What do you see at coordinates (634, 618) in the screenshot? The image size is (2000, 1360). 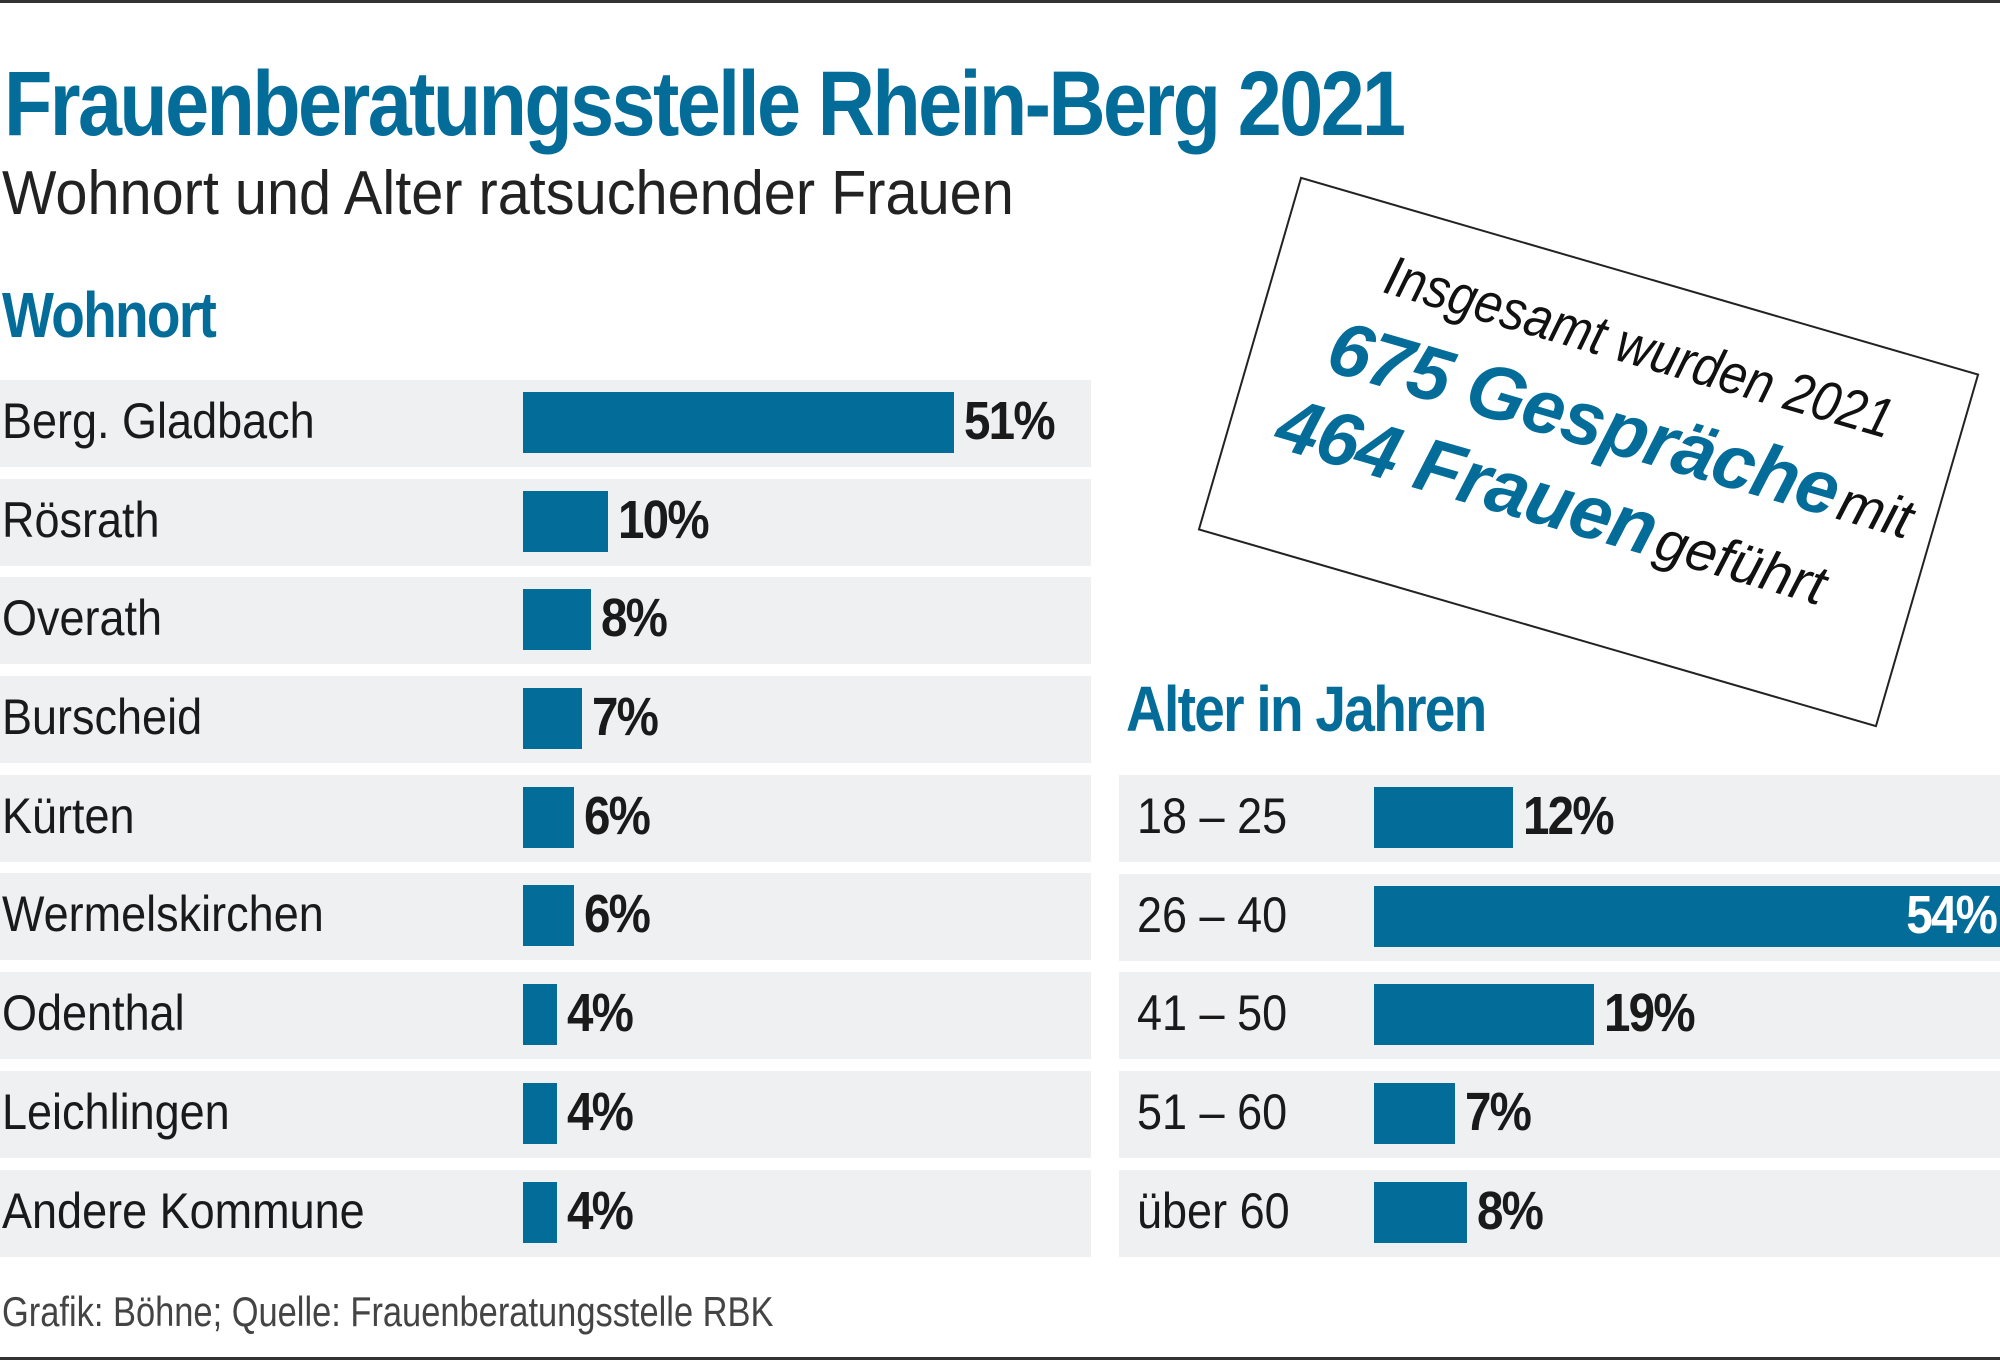 I see `wohnort-value-label: 8%` at bounding box center [634, 618].